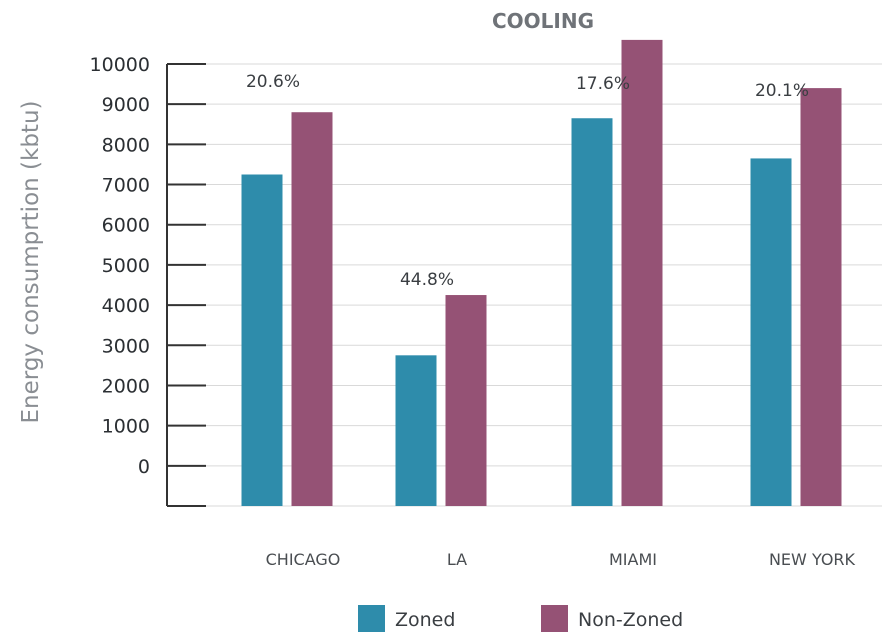 The image size is (882, 633). I want to click on y-axis-label: Energy consumprtion (kbtu), so click(31, 262).